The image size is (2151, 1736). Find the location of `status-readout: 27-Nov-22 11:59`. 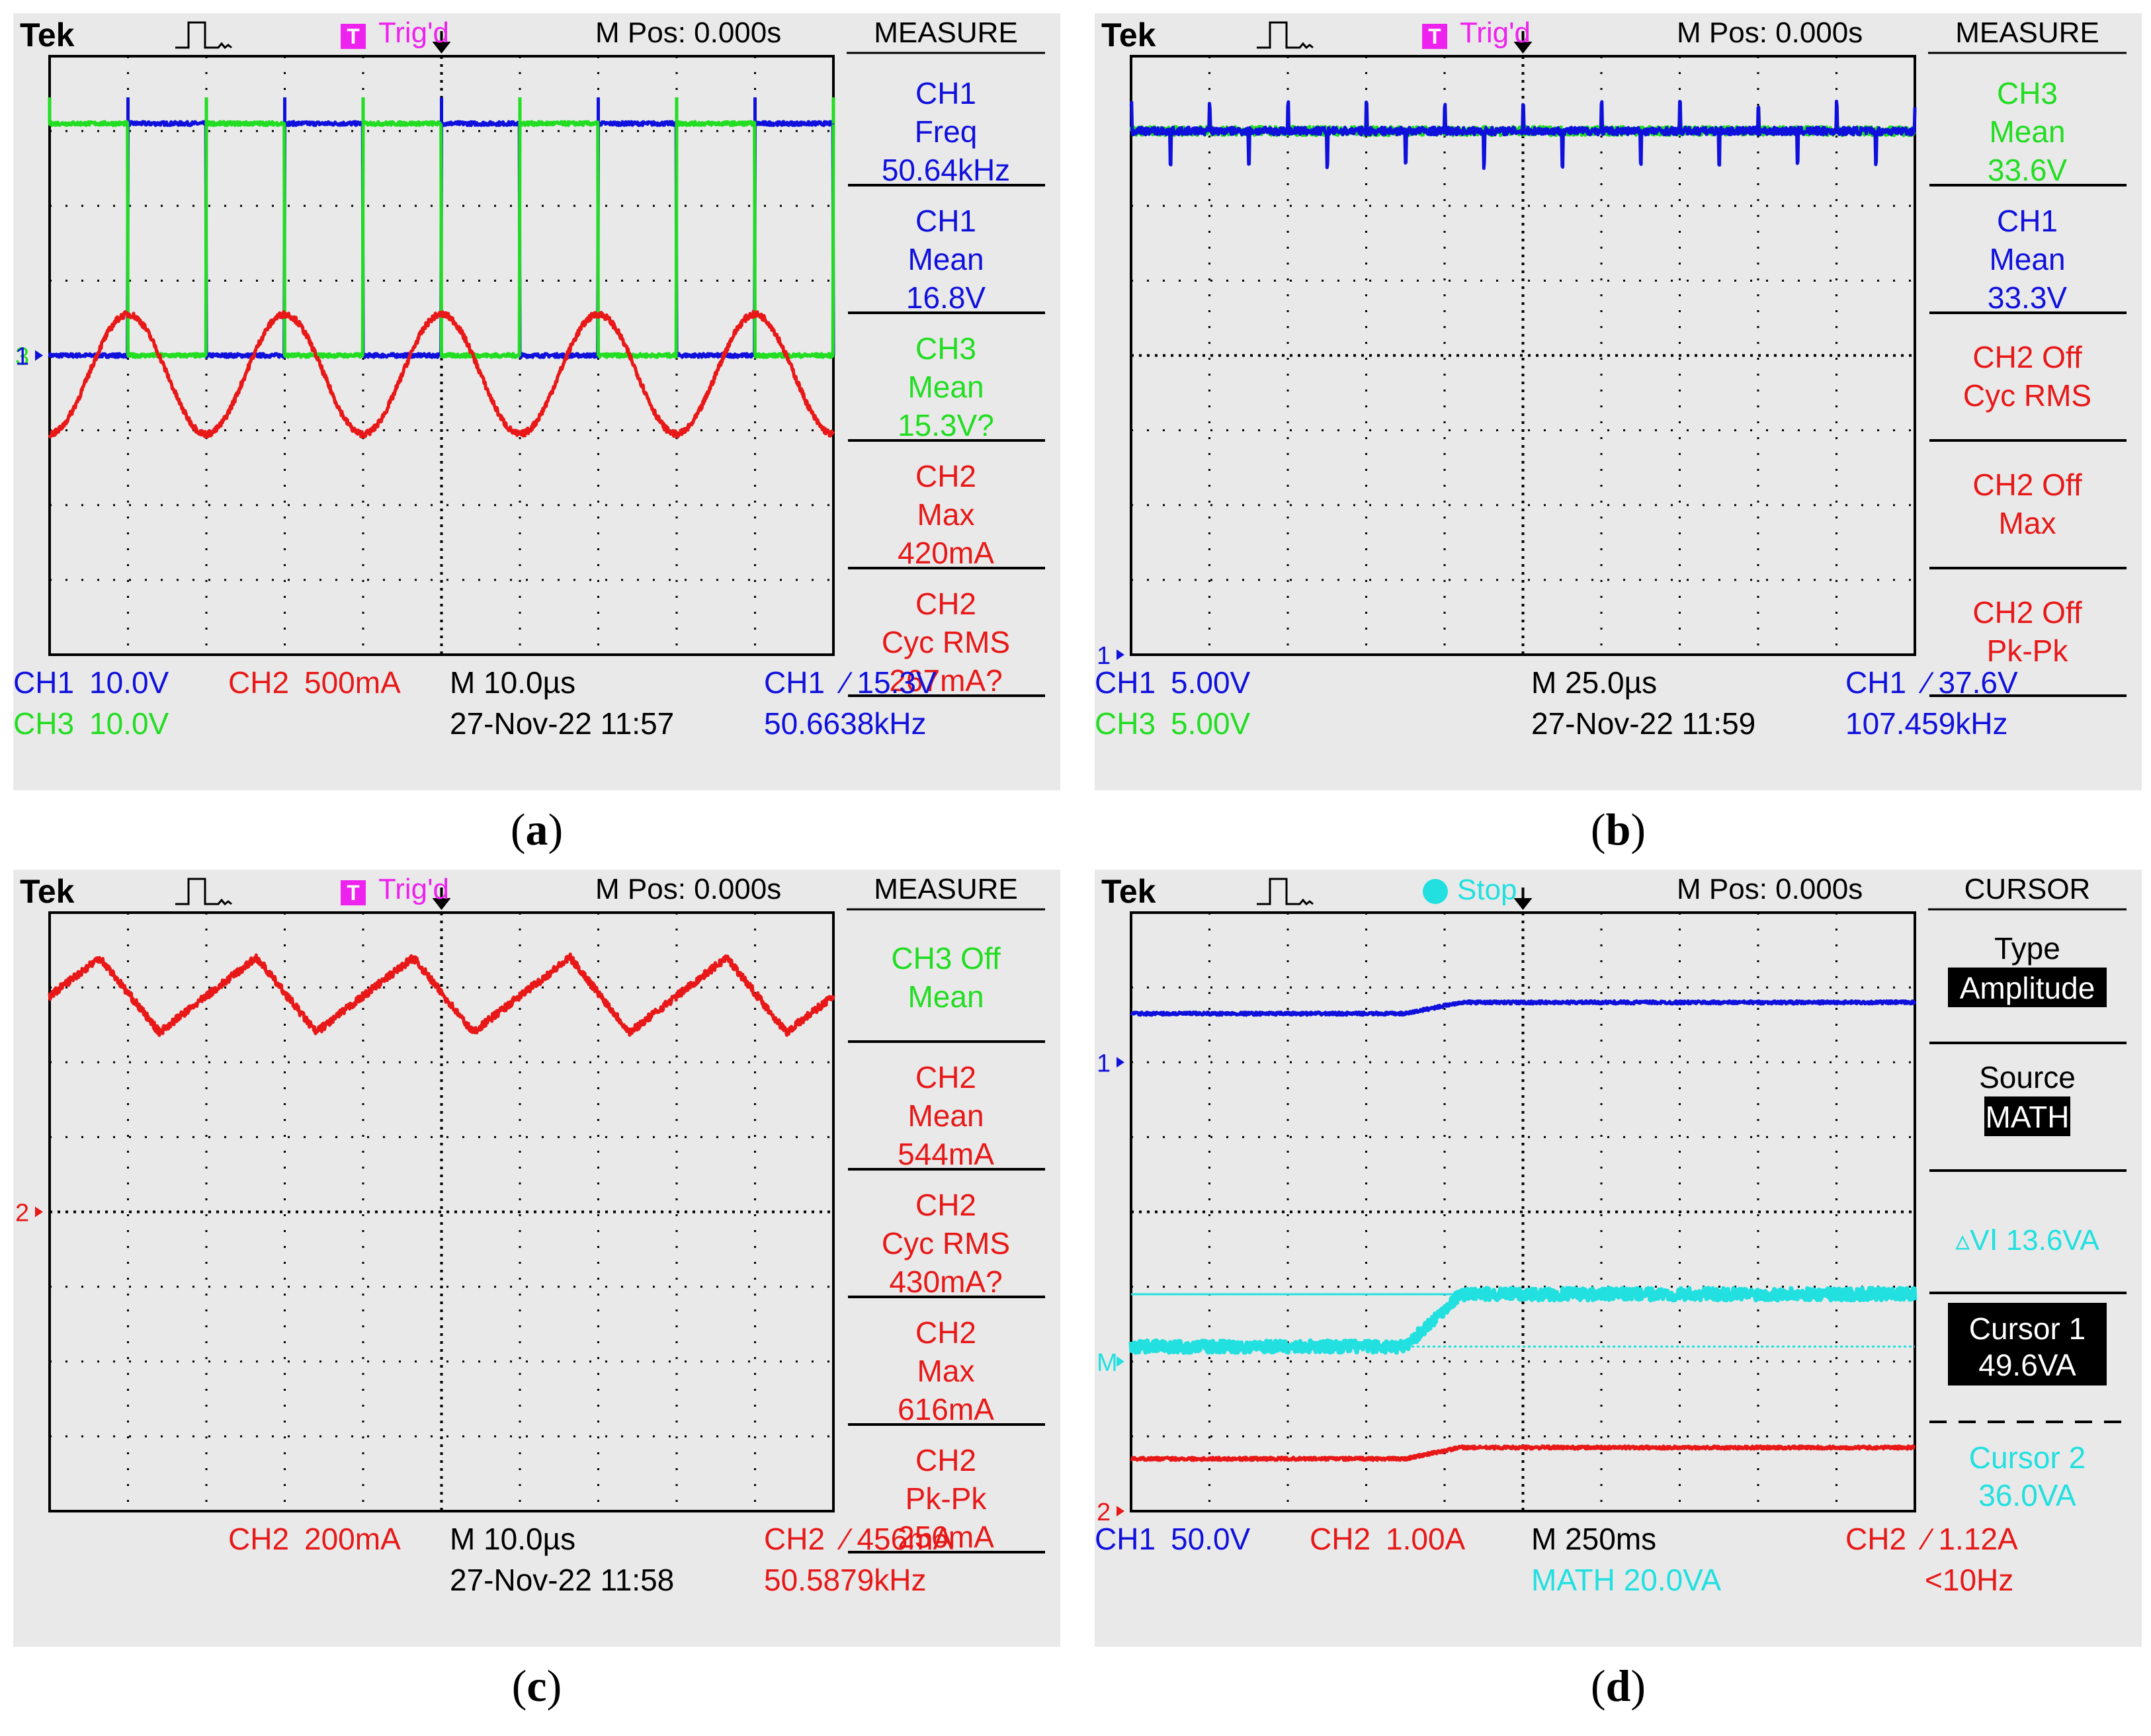

status-readout: 27-Nov-22 11:59 is located at coordinates (1643, 724).